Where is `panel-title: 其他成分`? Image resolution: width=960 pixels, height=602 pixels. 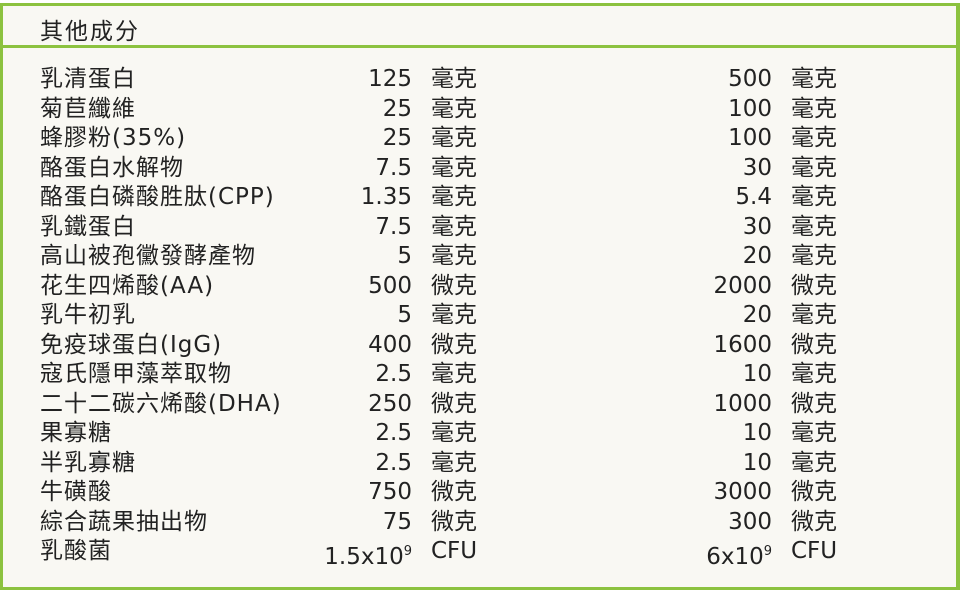
panel-title: 其他成分 is located at coordinates (90, 32).